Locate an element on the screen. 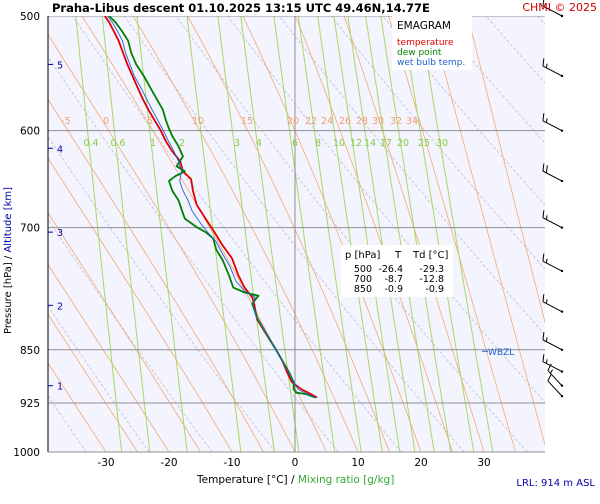 The width and height of the screenshot is (600, 504). mixing-ratio-label: 10 is located at coordinates (339, 143).